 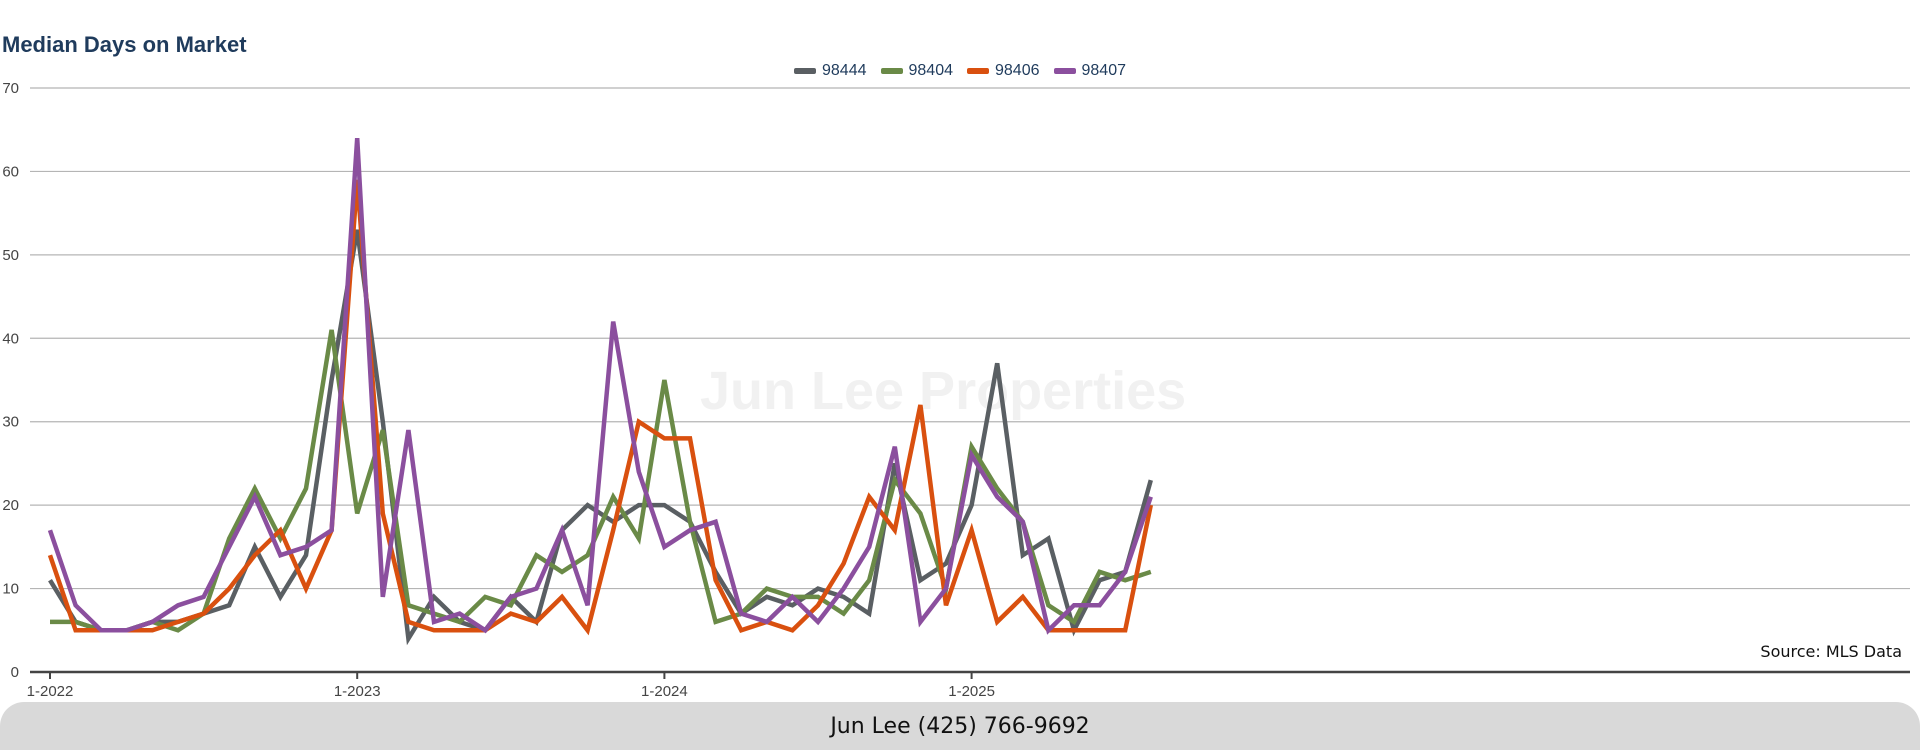 I want to click on y-tick-label-70: 70, so click(x=10, y=88).